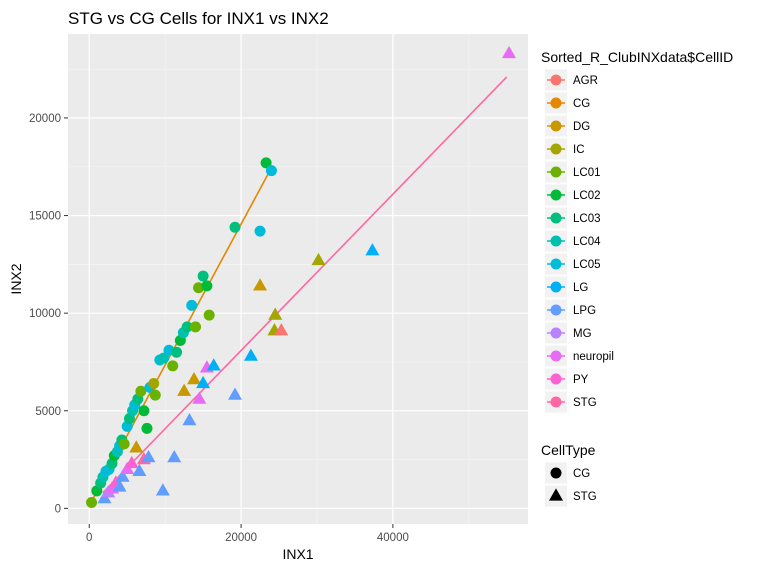 This screenshot has height=569, width=766. What do you see at coordinates (556, 473) in the screenshot?
I see `legend-key-circle` at bounding box center [556, 473].